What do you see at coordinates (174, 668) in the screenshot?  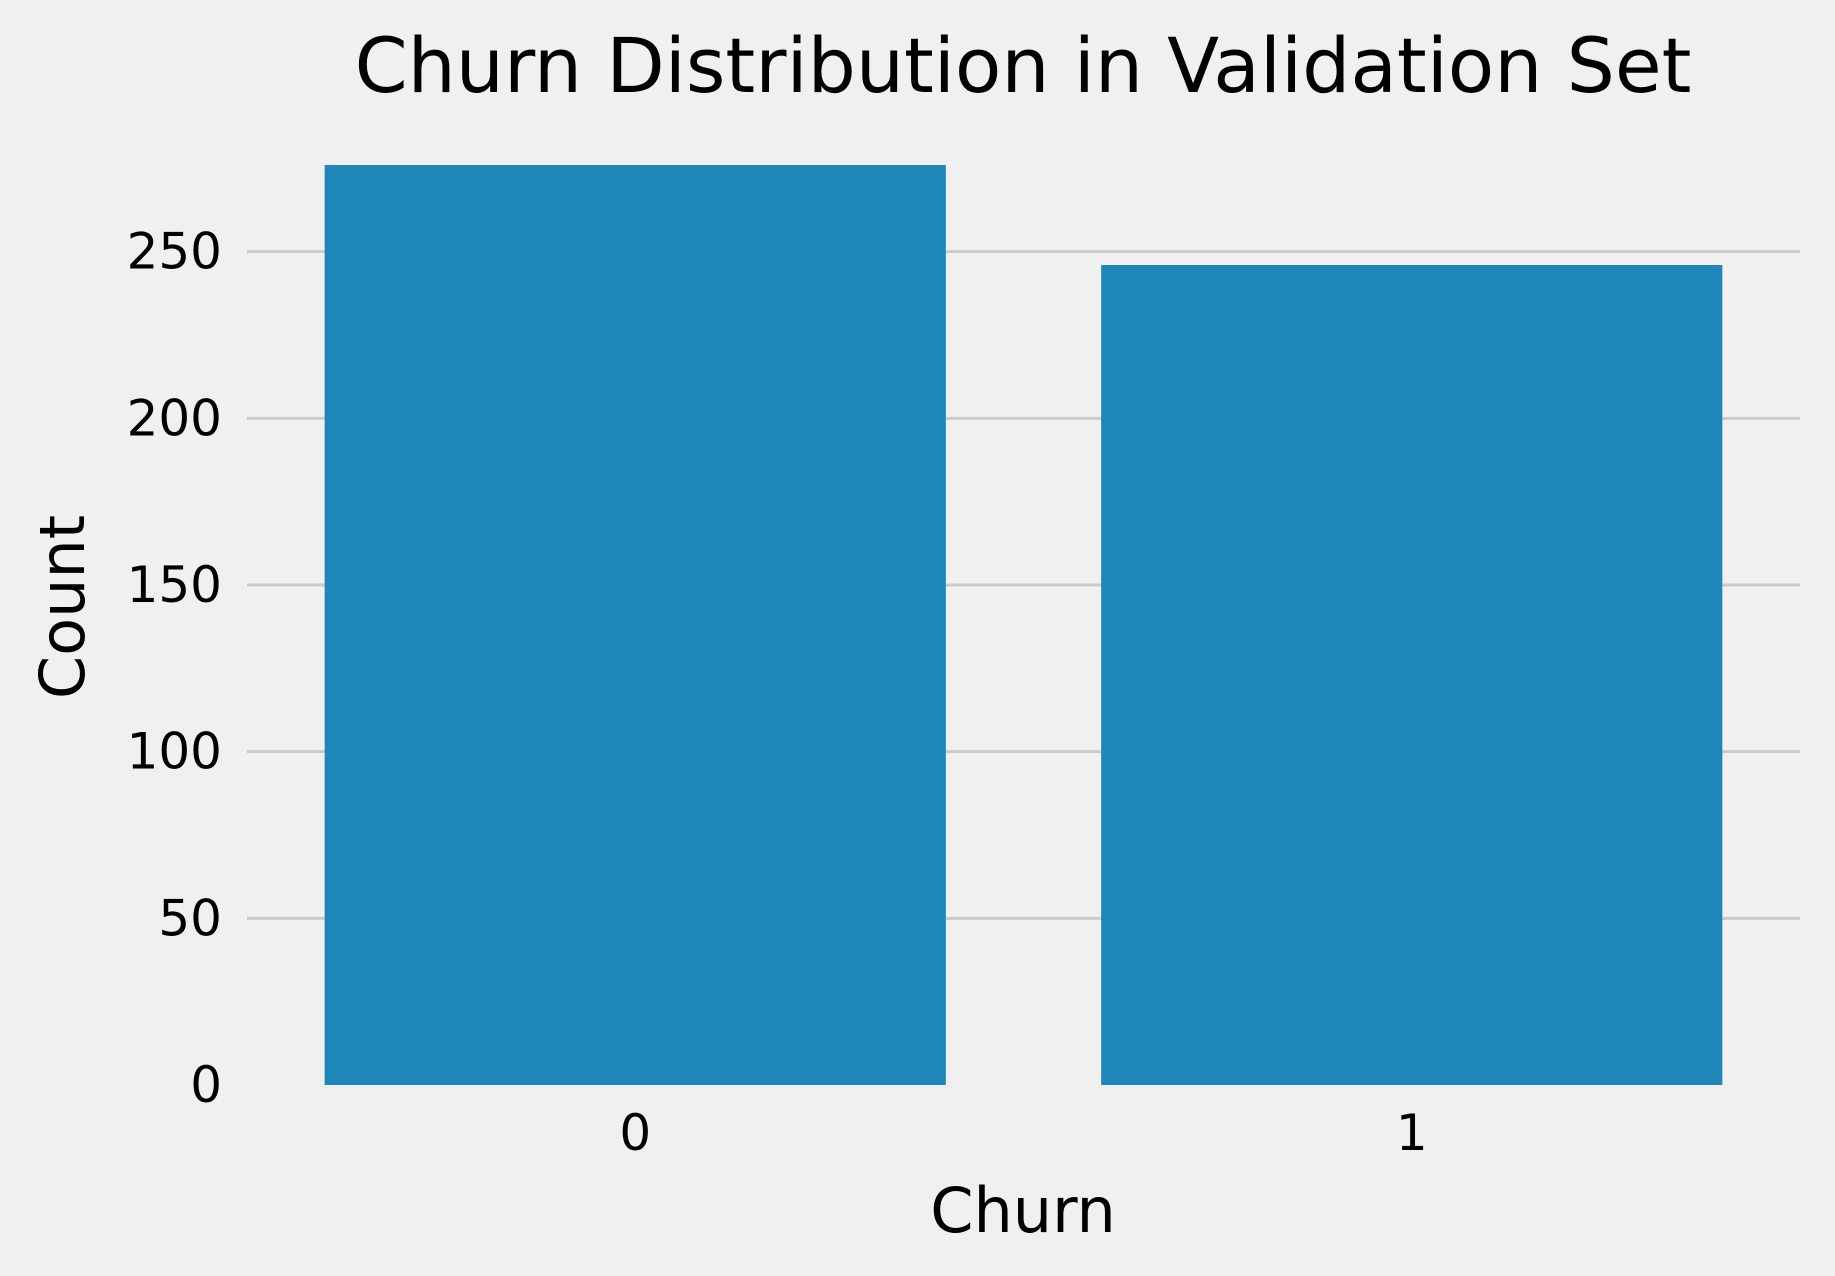 I see `y-tick-labels: 0 50 100 150 200 250` at bounding box center [174, 668].